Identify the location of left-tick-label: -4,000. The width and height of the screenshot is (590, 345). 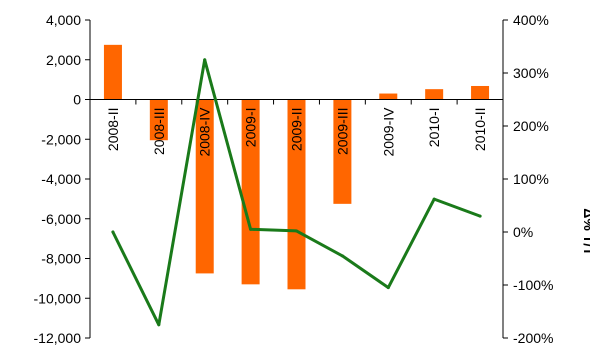
(61, 179).